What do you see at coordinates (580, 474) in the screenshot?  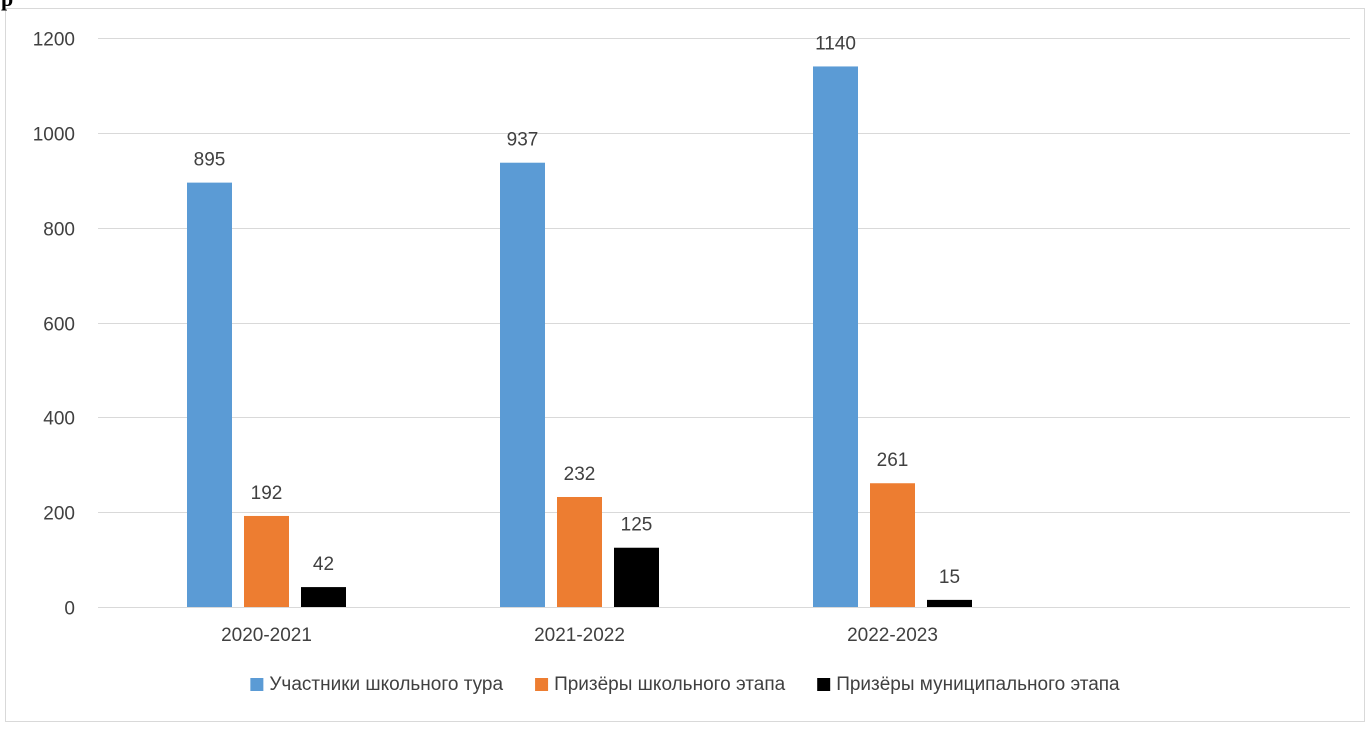 I see `data-label: 232` at bounding box center [580, 474].